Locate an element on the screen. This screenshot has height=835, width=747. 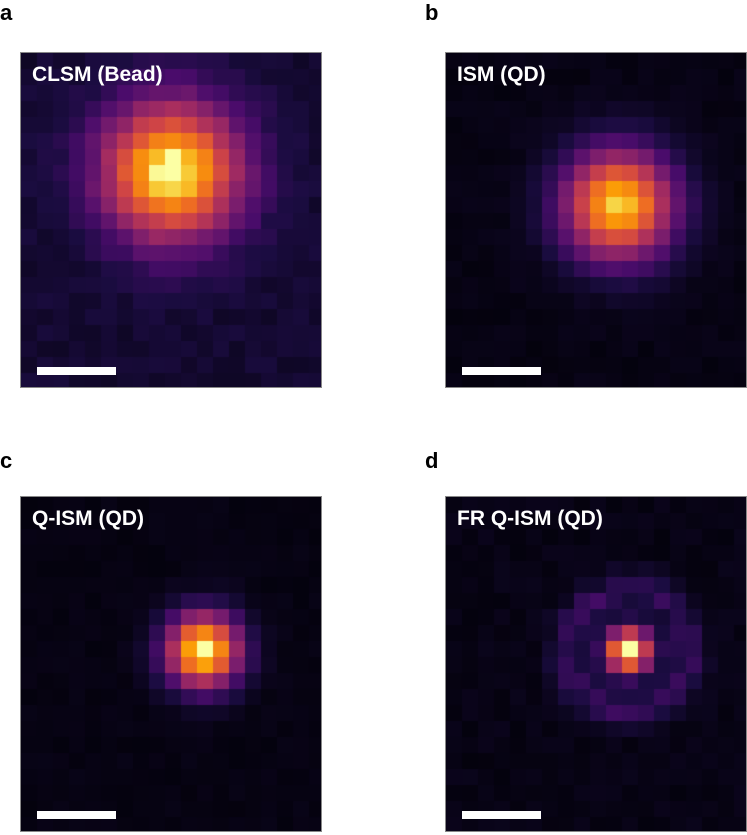
panel-letter-a: a is located at coordinates (6, 12).